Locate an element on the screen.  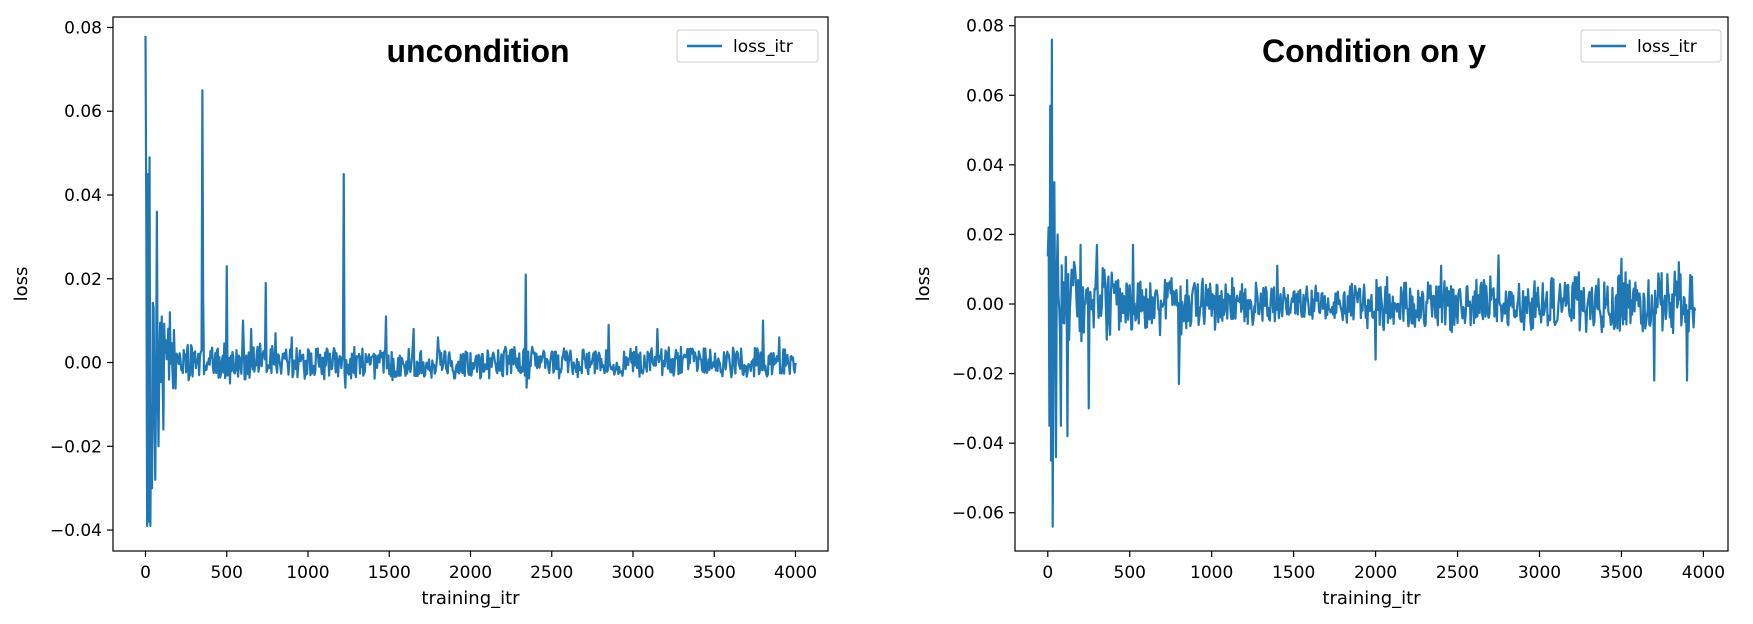
y-tick-label: −0.06 is located at coordinates (978, 514).